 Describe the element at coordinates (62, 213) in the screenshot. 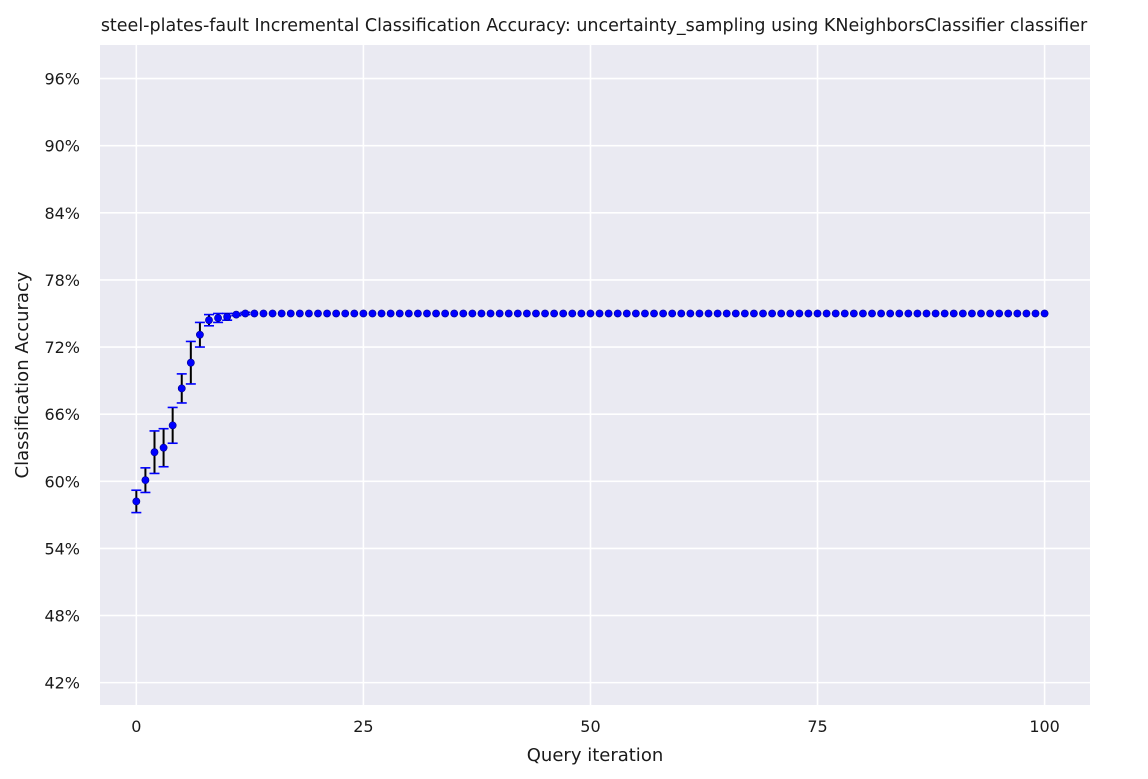

I see `y-tick-label: 84%` at that location.